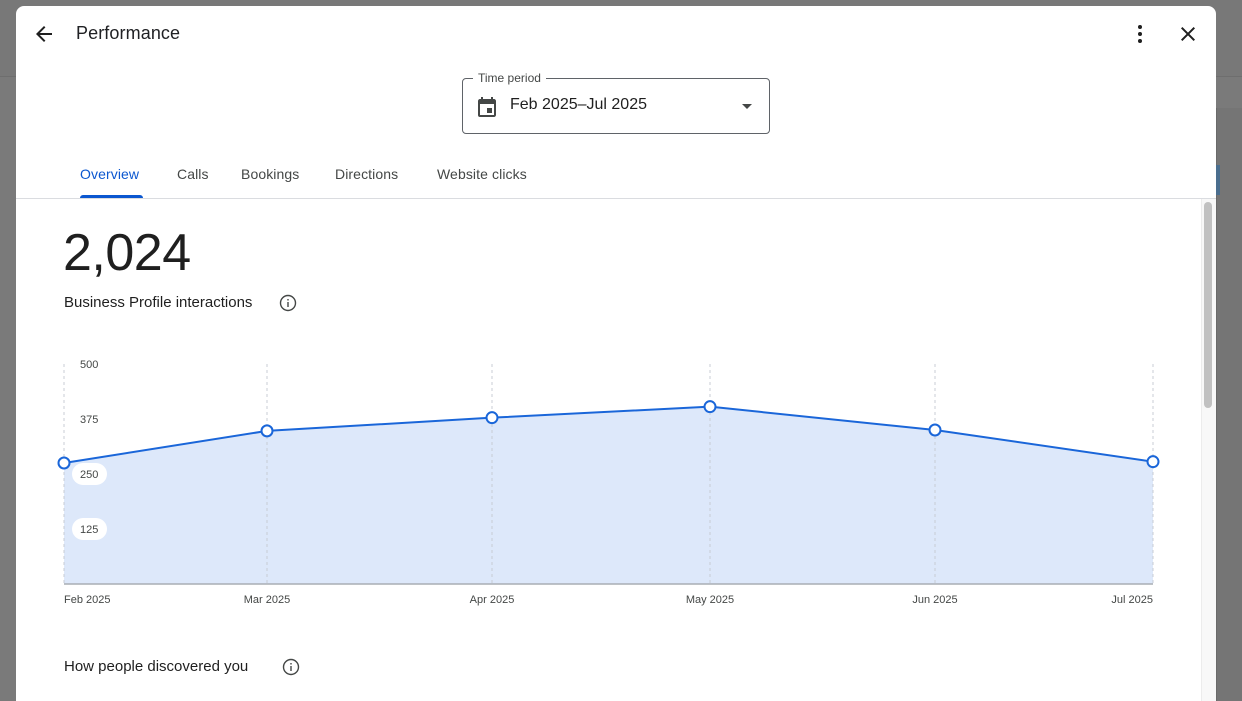  I want to click on chart-ytick-label: 250, so click(89, 475).